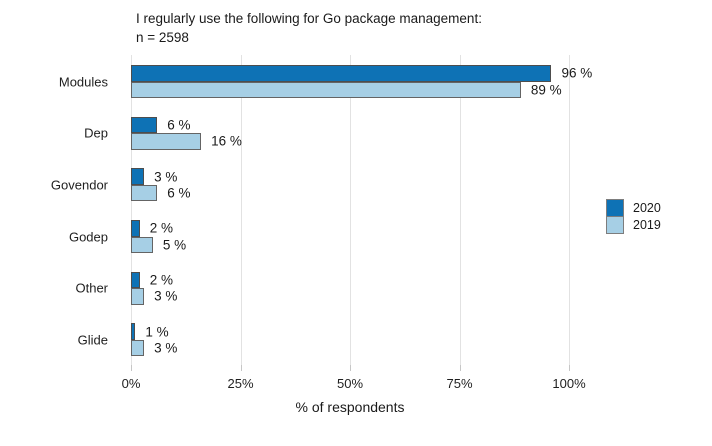  What do you see at coordinates (615, 208) in the screenshot?
I see `legend-swatch-2020` at bounding box center [615, 208].